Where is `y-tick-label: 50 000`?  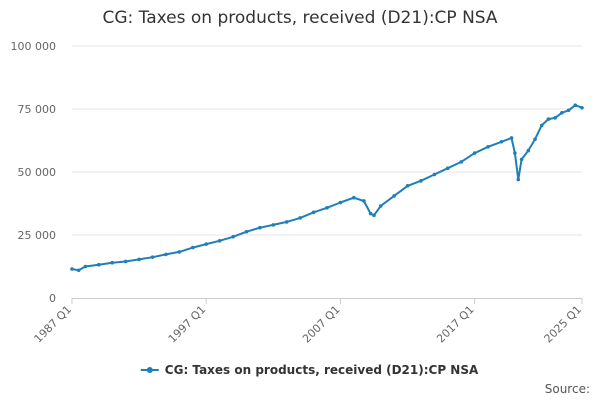 y-tick-label: 50 000 is located at coordinates (37, 172).